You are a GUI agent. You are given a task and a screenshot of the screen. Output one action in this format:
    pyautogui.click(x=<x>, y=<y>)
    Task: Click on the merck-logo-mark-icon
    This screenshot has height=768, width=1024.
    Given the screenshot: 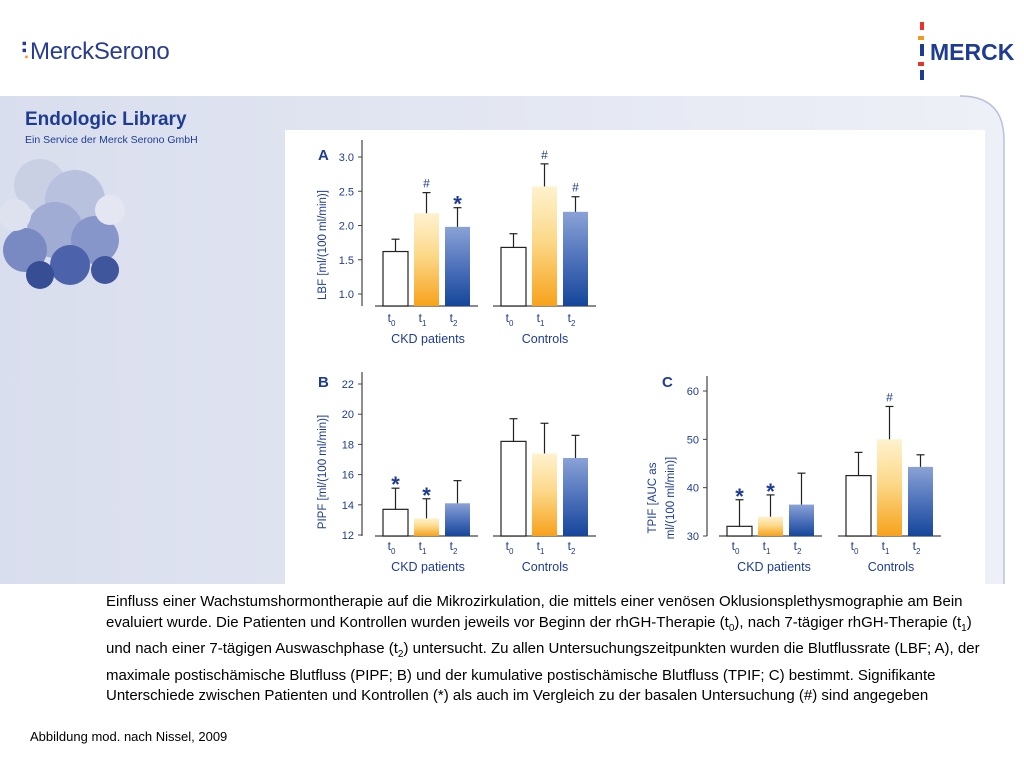 What is the action you would take?
    pyautogui.click(x=921, y=51)
    